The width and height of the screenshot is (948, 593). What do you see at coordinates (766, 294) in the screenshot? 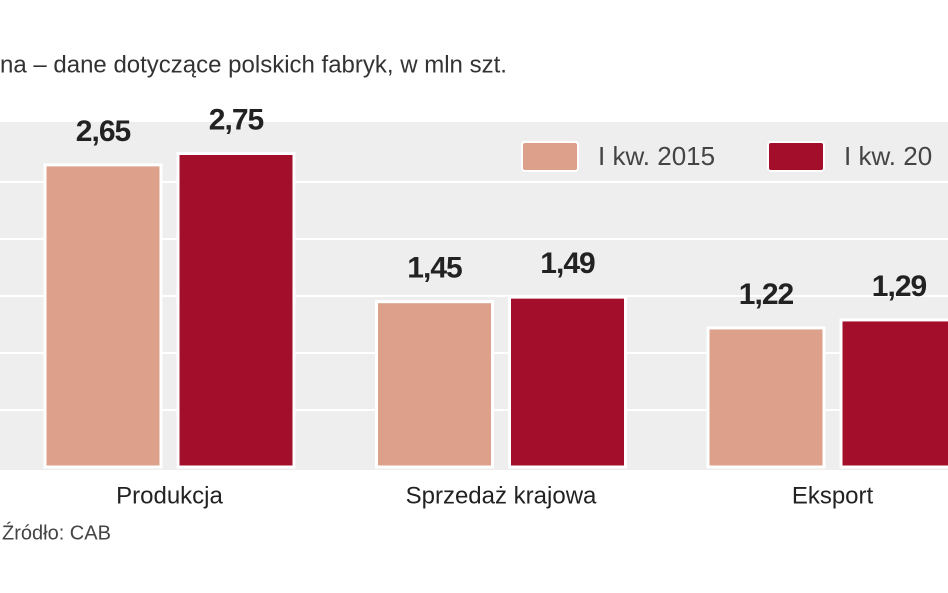
I see `value-label: 1,22` at bounding box center [766, 294].